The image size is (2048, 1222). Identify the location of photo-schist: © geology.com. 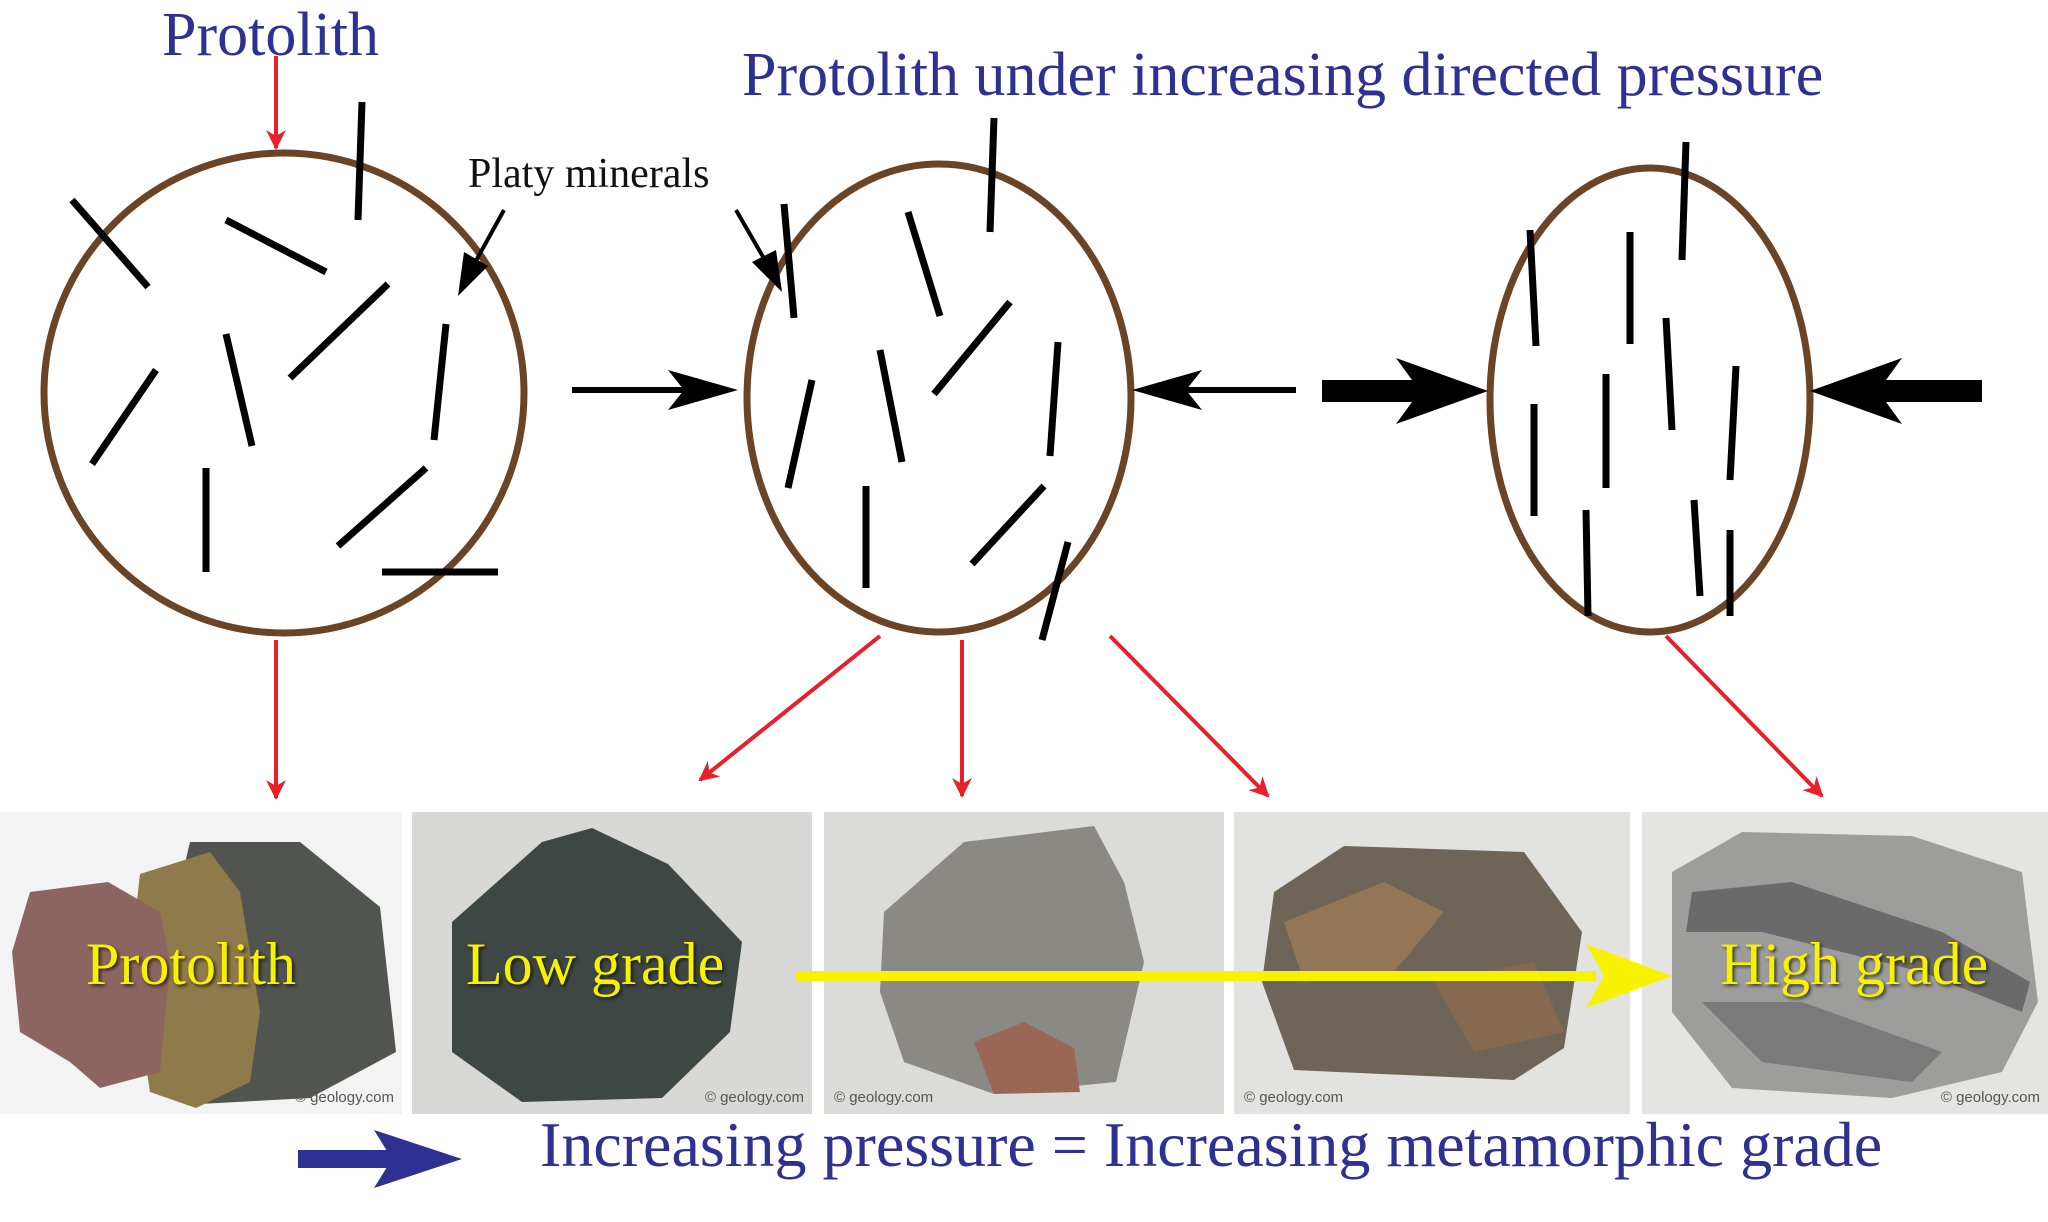
(1432, 963).